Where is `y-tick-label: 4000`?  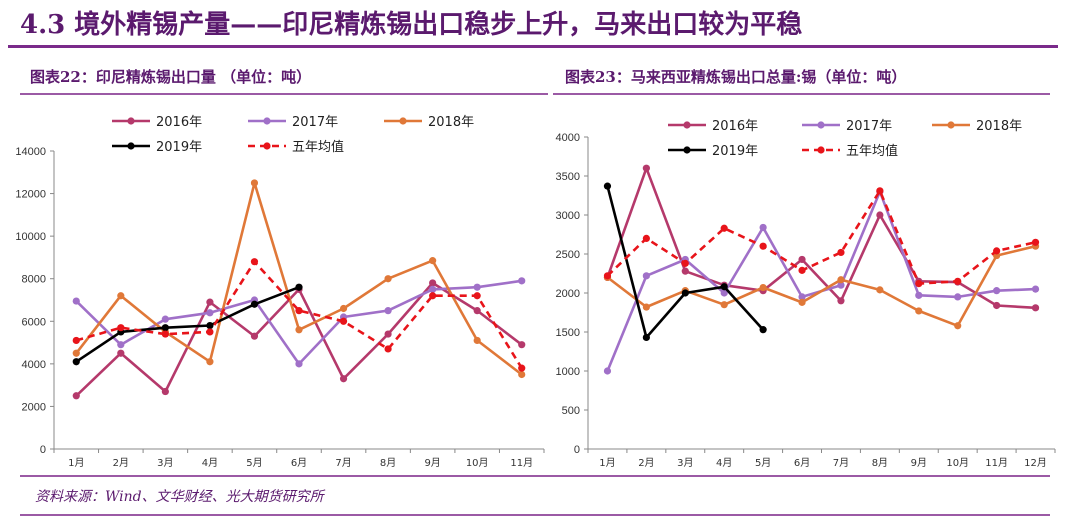
y-tick-label: 4000 is located at coordinates (34, 365).